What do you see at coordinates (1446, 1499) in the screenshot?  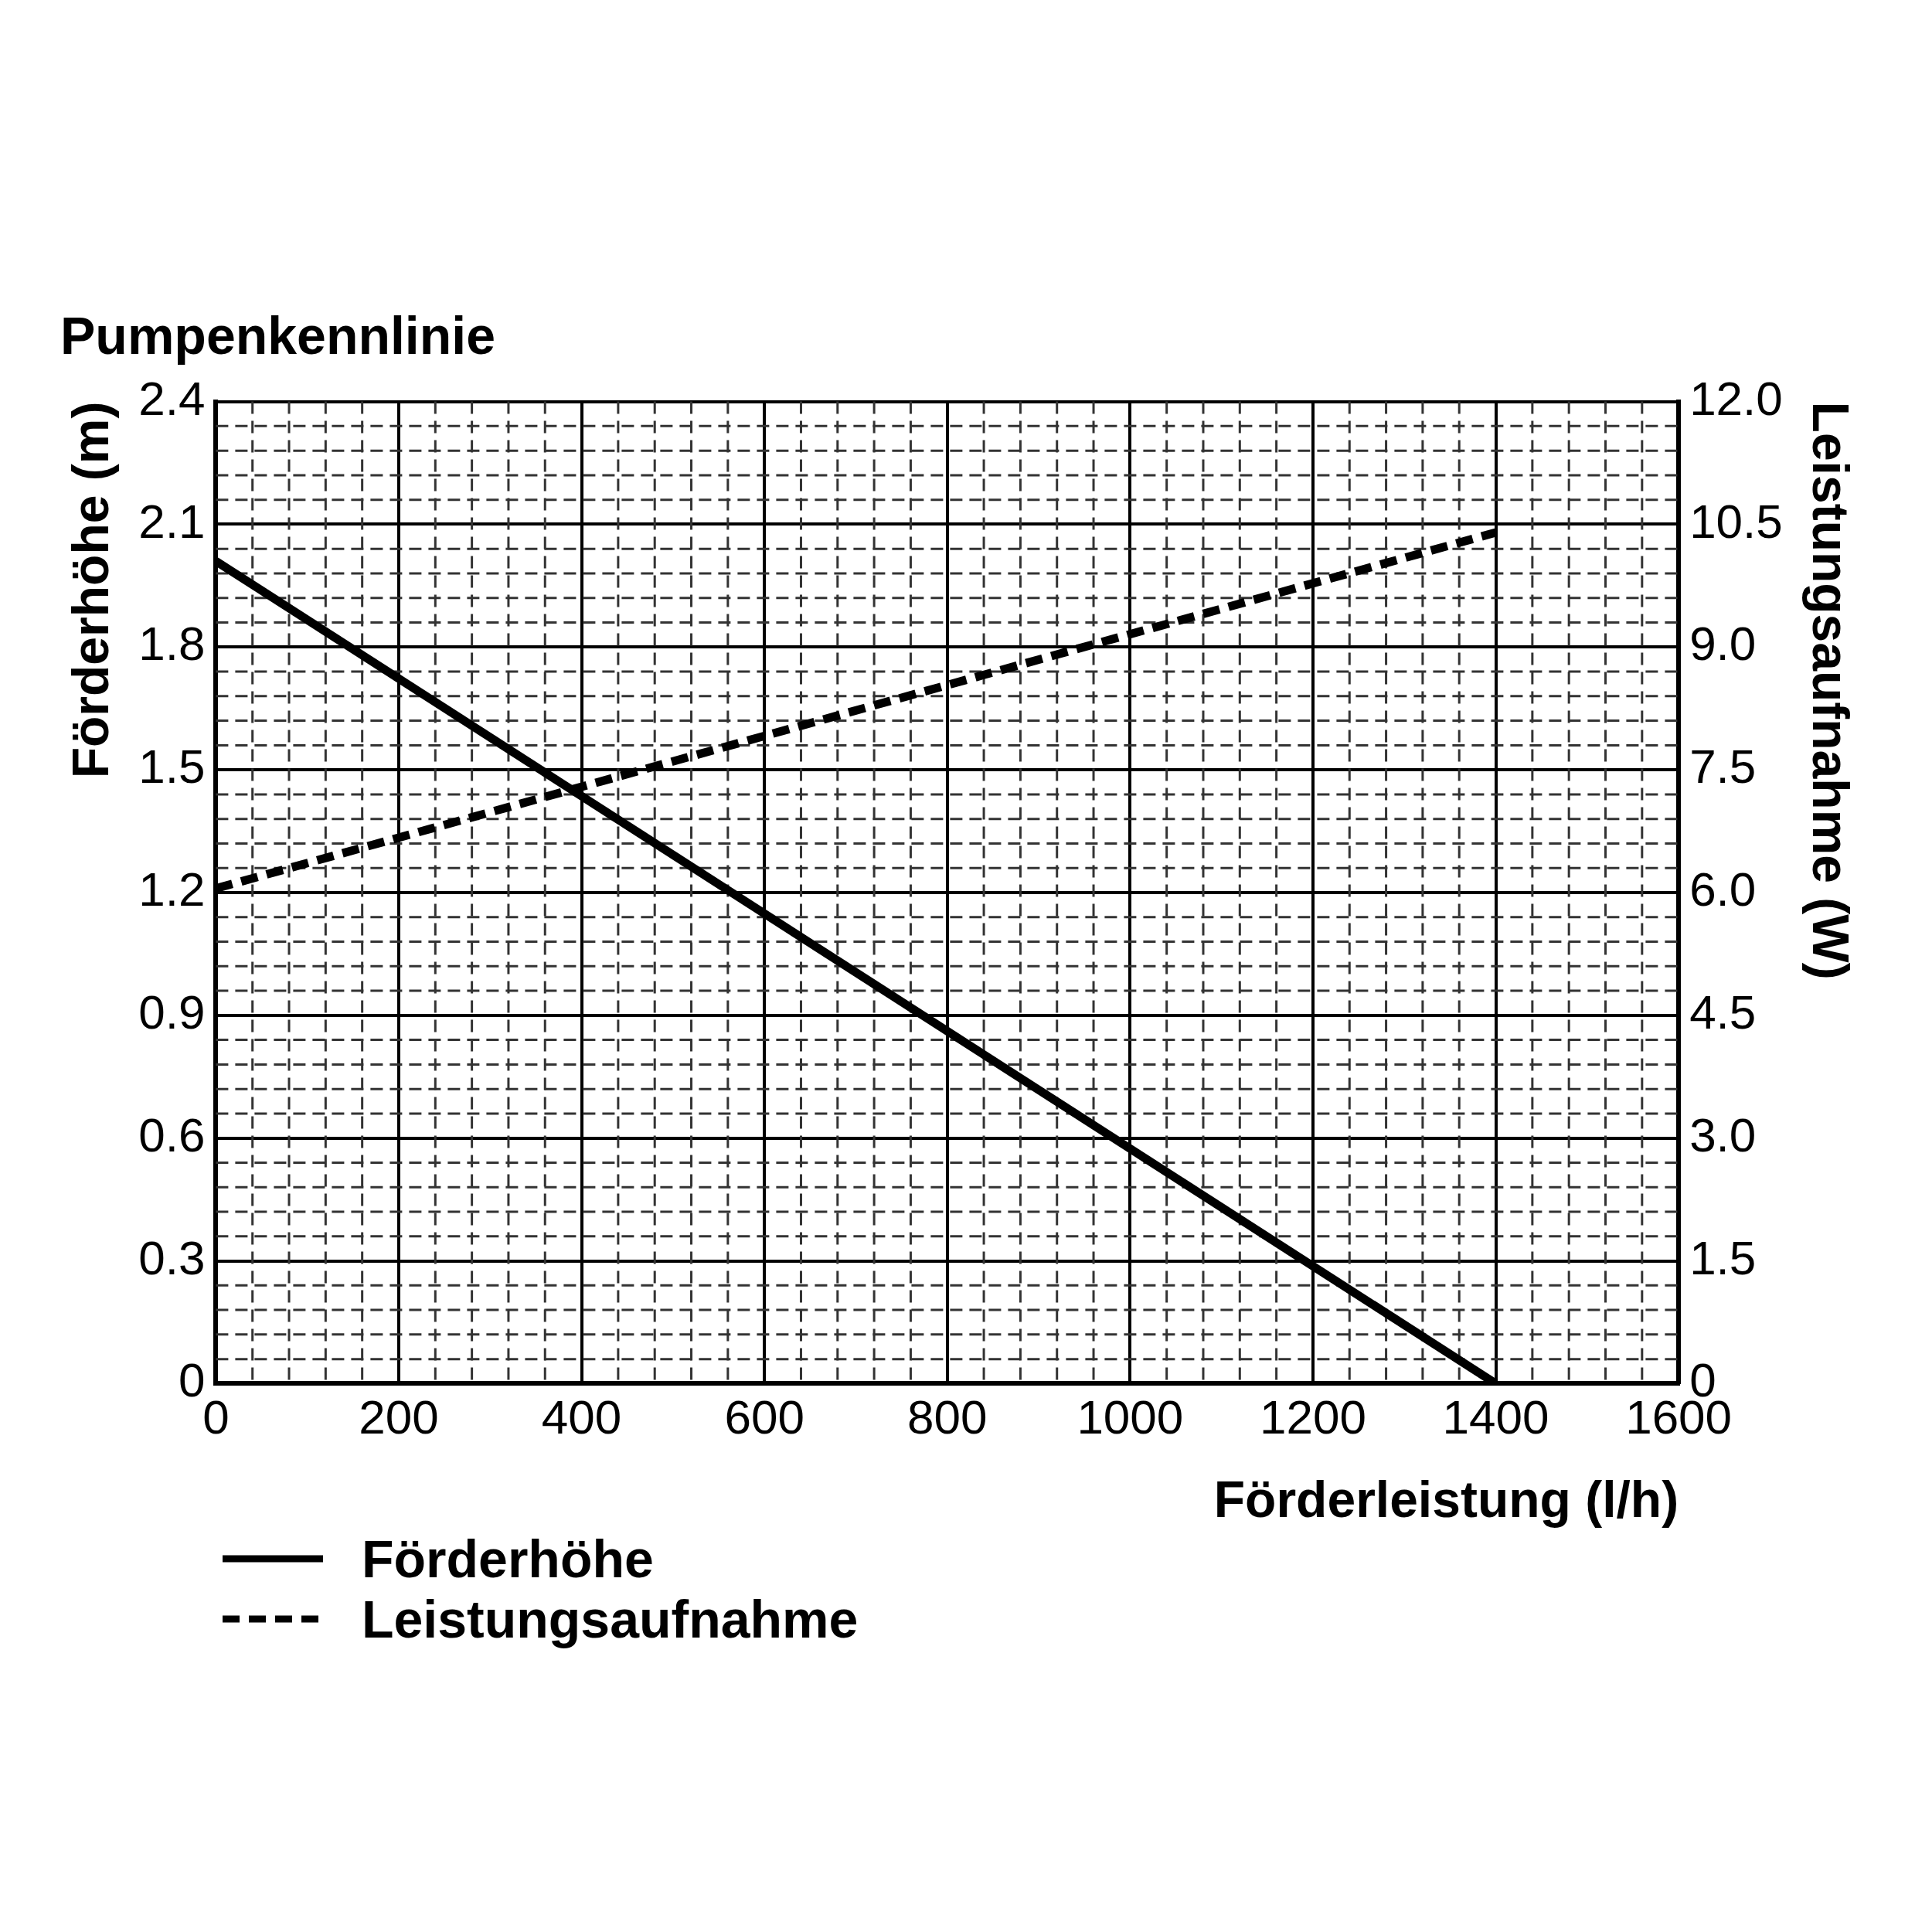 I see `x-axis-title: Förderleistung (l/h)` at bounding box center [1446, 1499].